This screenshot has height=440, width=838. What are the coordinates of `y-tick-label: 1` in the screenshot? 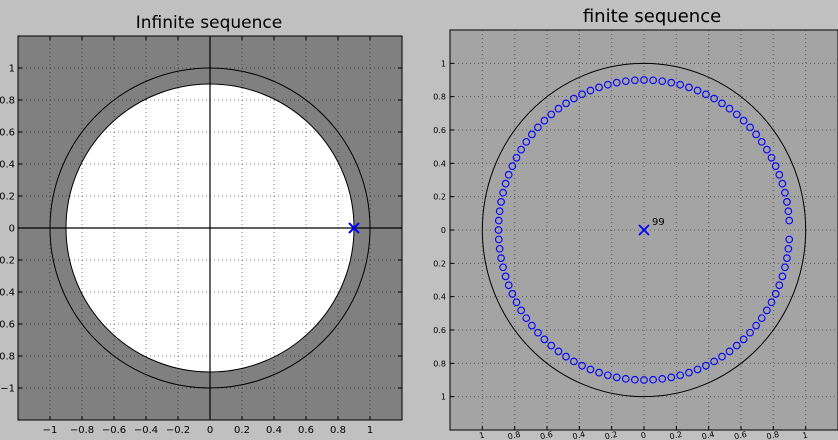 It's located at (443, 397).